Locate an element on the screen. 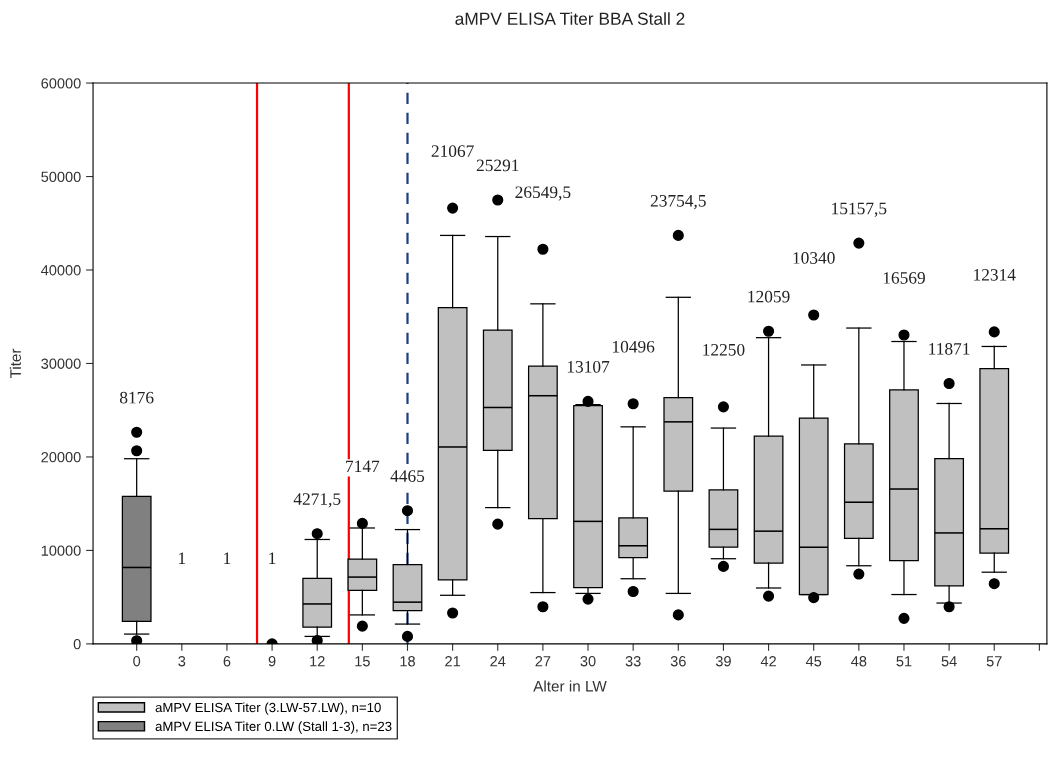  y-tick-label: 20000 is located at coordinates (61, 457).